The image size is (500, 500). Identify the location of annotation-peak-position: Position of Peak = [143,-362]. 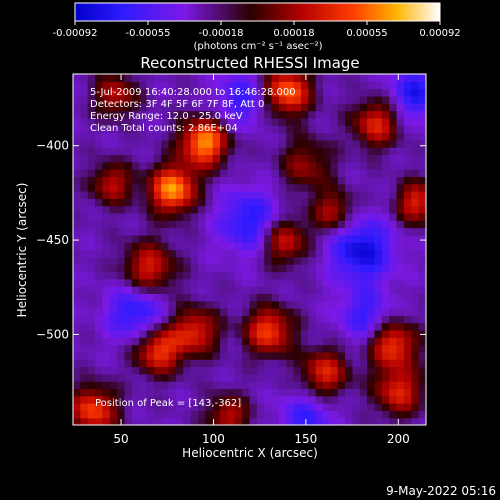
(168, 403).